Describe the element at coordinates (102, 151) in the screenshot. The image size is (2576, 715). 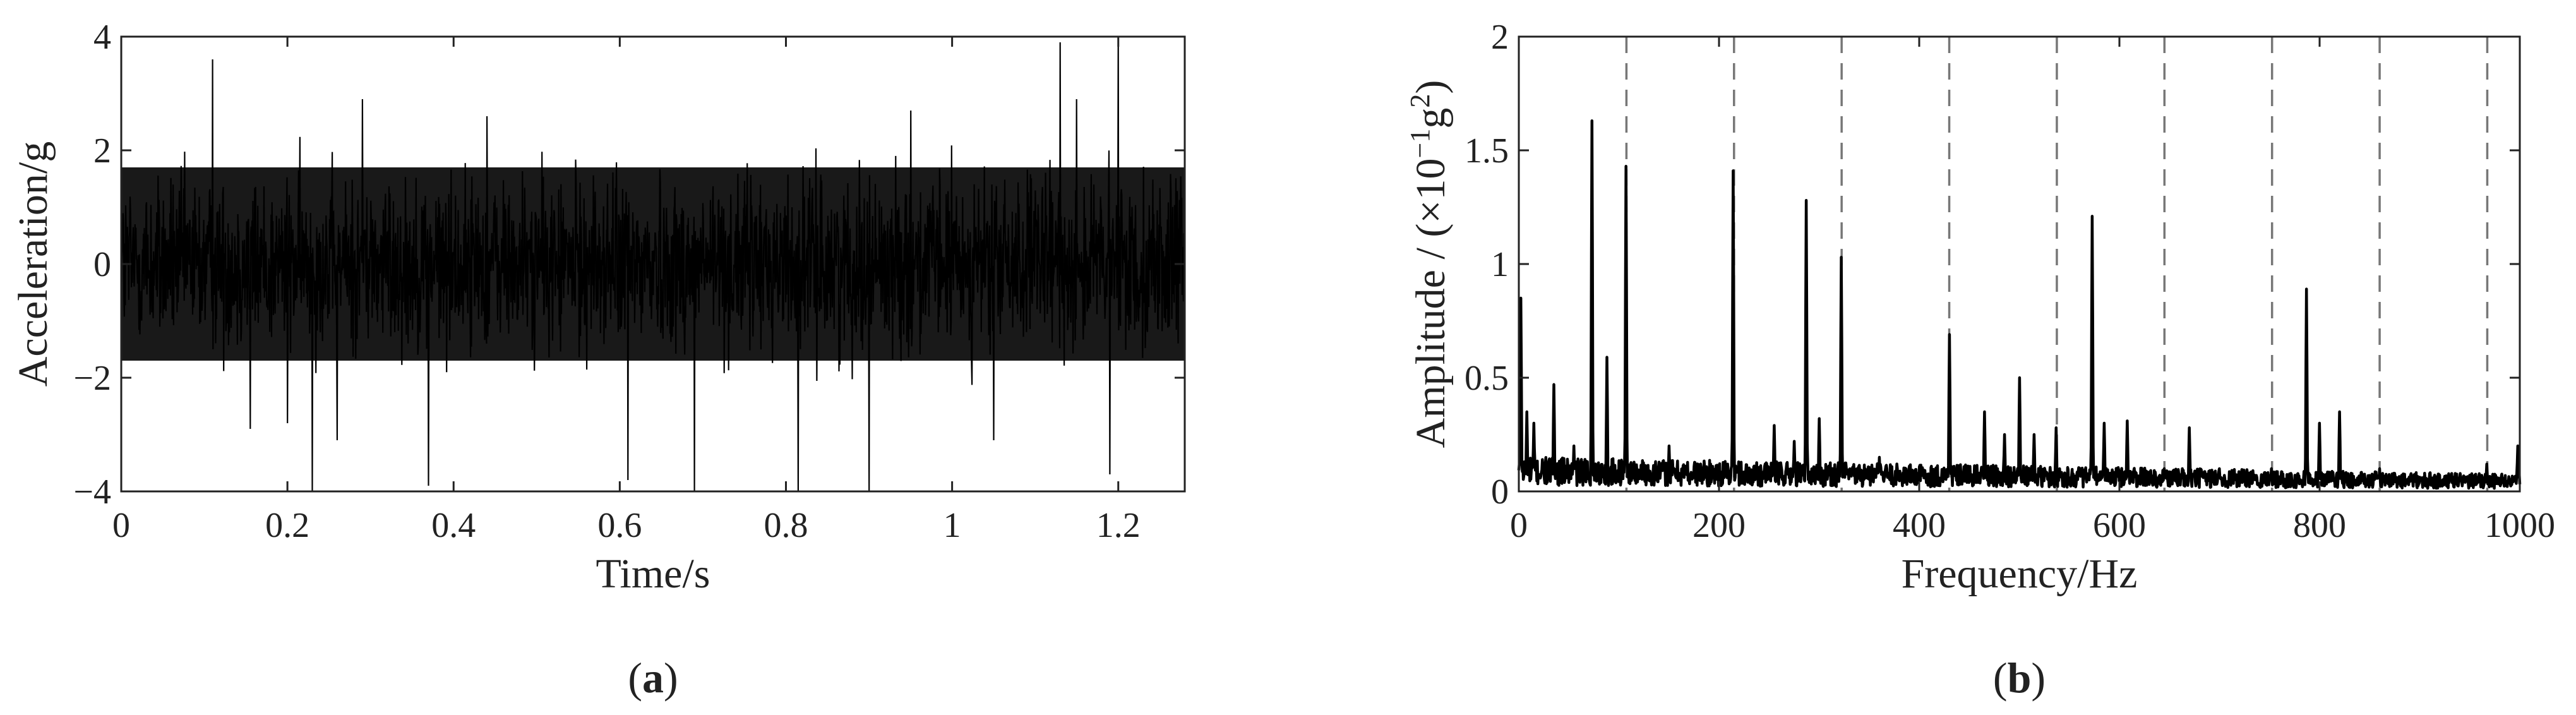
I see `a-ytick-label-3: 2` at that location.